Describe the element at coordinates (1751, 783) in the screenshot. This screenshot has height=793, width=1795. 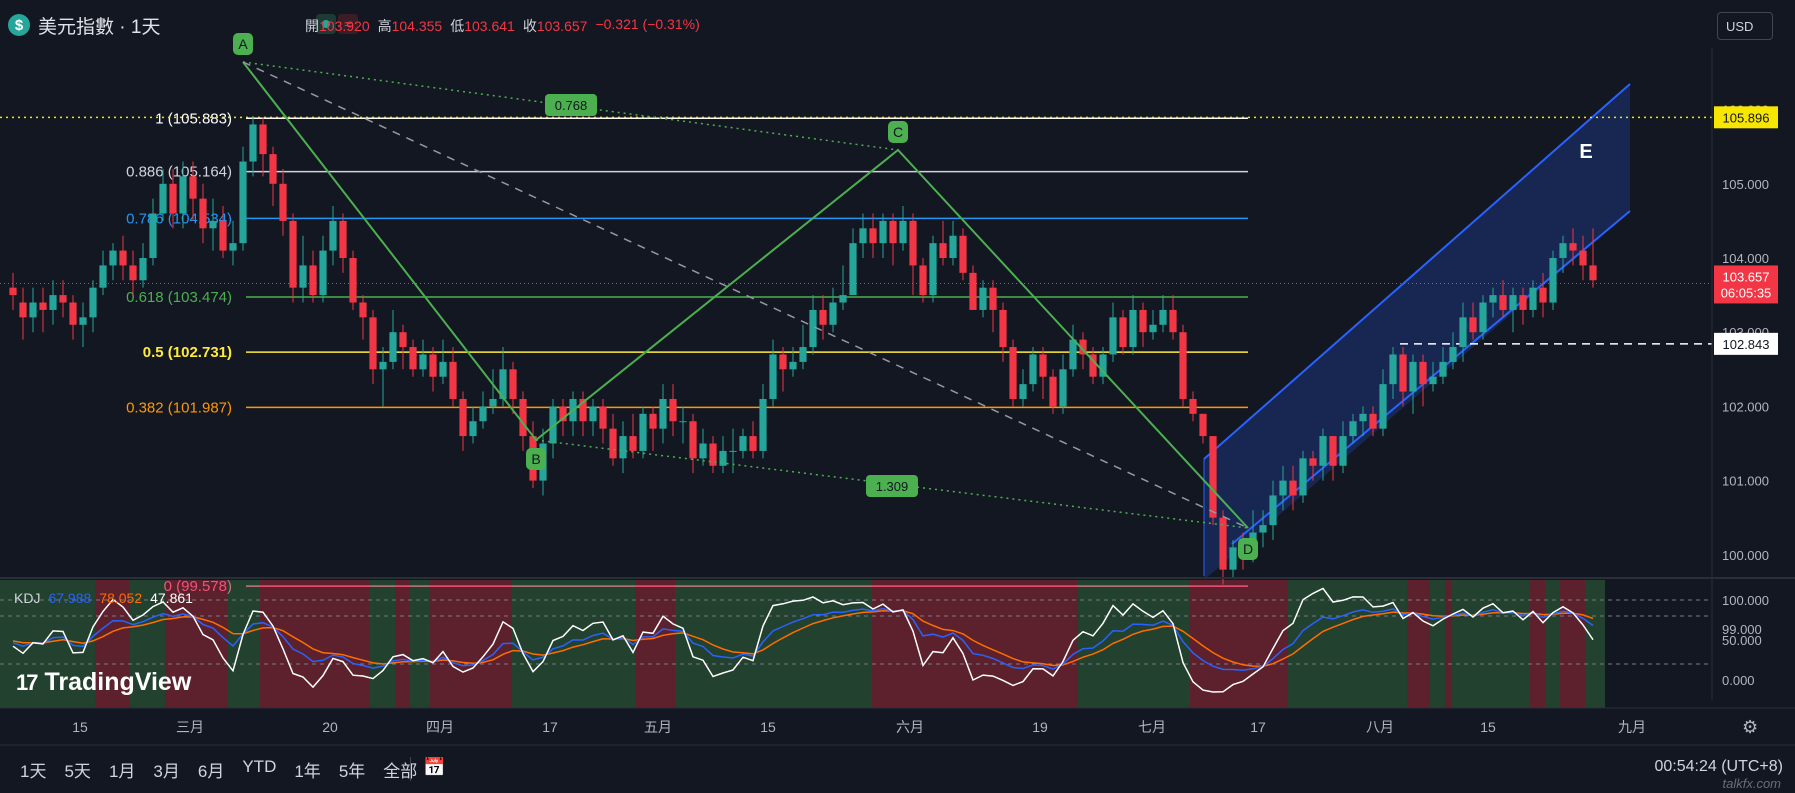
I see `watermark: talkfx.com` at that location.